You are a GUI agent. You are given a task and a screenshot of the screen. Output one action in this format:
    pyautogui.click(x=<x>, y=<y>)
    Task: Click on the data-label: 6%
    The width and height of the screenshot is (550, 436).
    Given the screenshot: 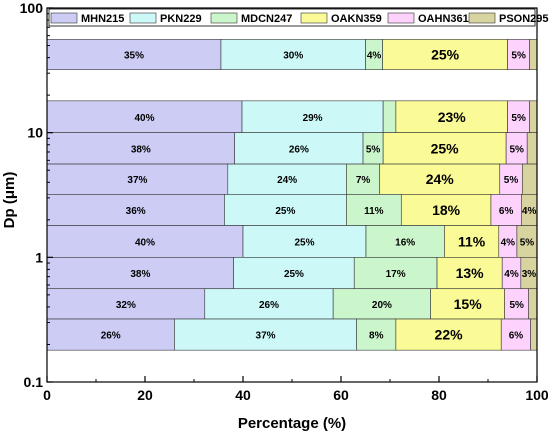 What is the action you would take?
    pyautogui.click(x=506, y=211)
    